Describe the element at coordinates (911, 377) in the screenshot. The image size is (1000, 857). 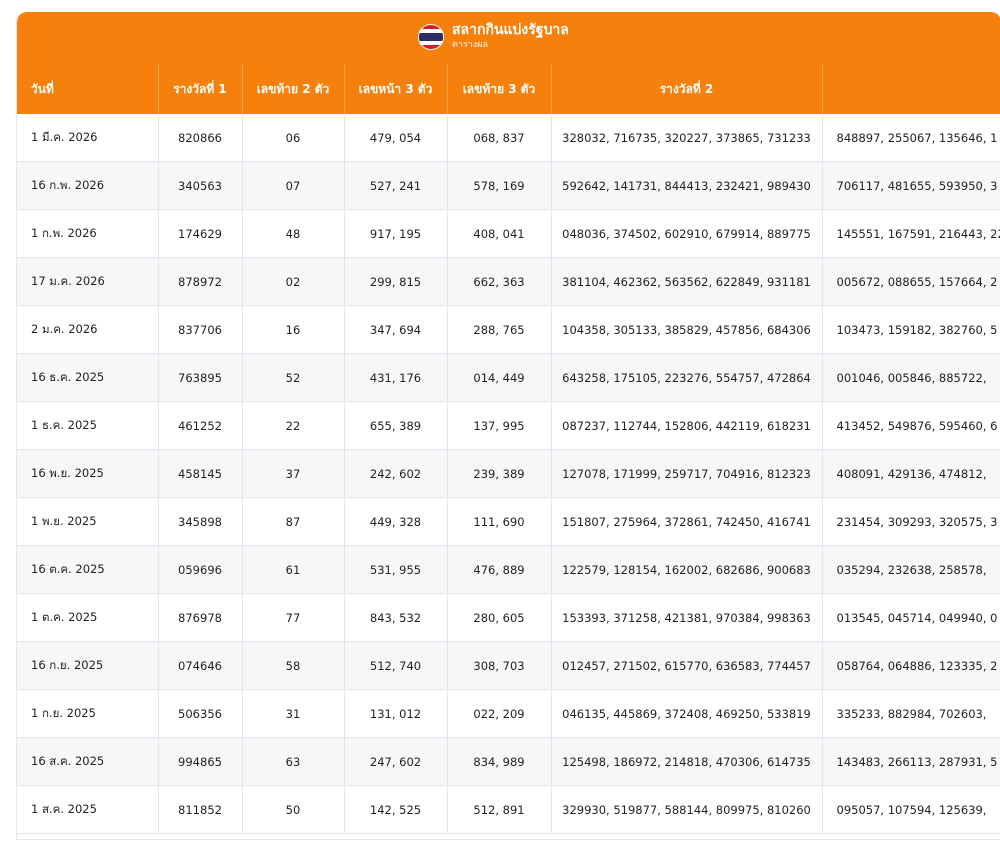
I see `cell-third-prize: 001046, 005846, 885722,` at that location.